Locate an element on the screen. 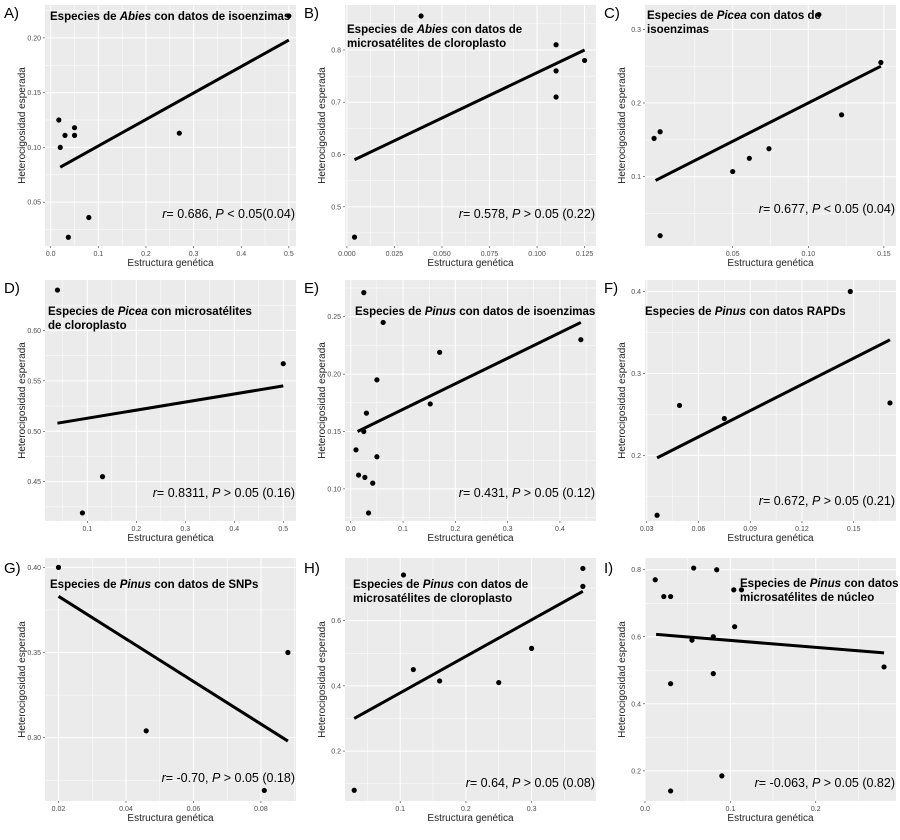 Image resolution: width=900 pixels, height=840 pixels. y-tick-label: 0.5 is located at coordinates (336, 207).